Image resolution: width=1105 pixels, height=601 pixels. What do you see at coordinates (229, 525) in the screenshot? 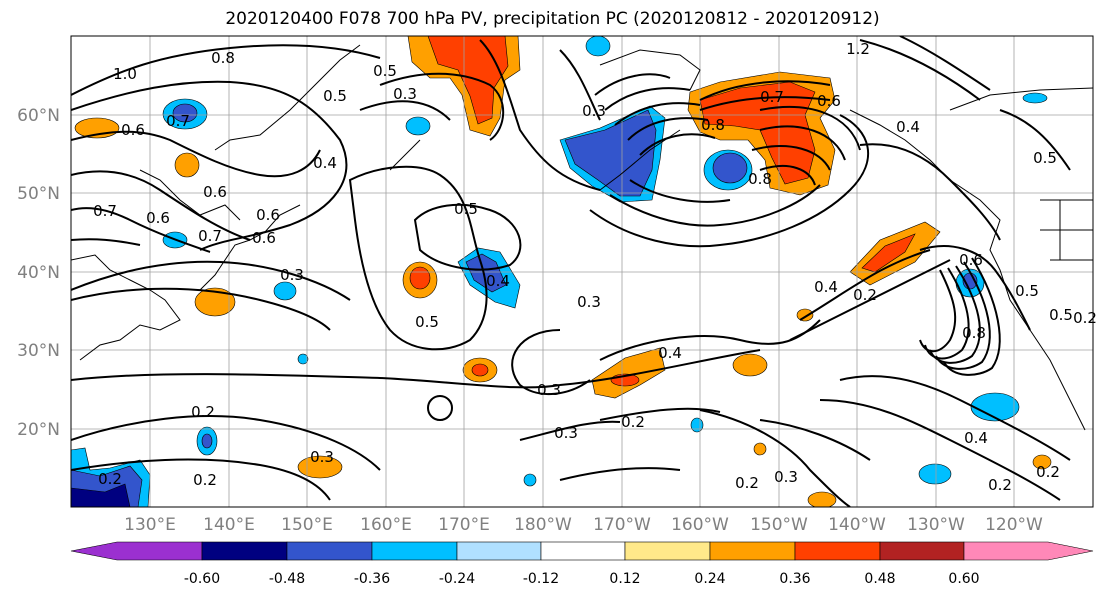
I see `longitude-label: 140°E` at bounding box center [229, 525].